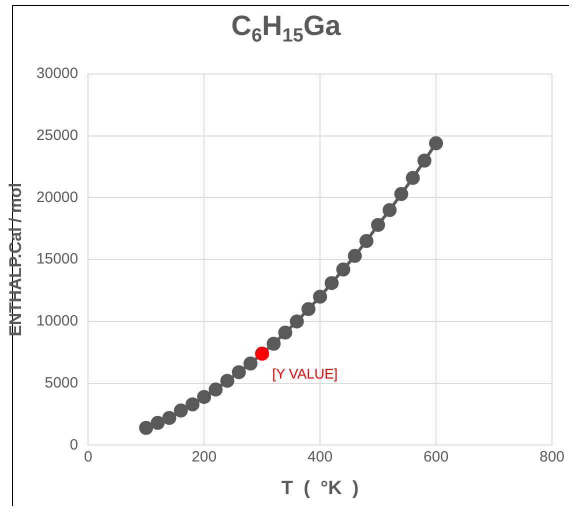 Image resolution: width=572 pixels, height=510 pixels. I want to click on x-tick-label: 800, so click(552, 457).